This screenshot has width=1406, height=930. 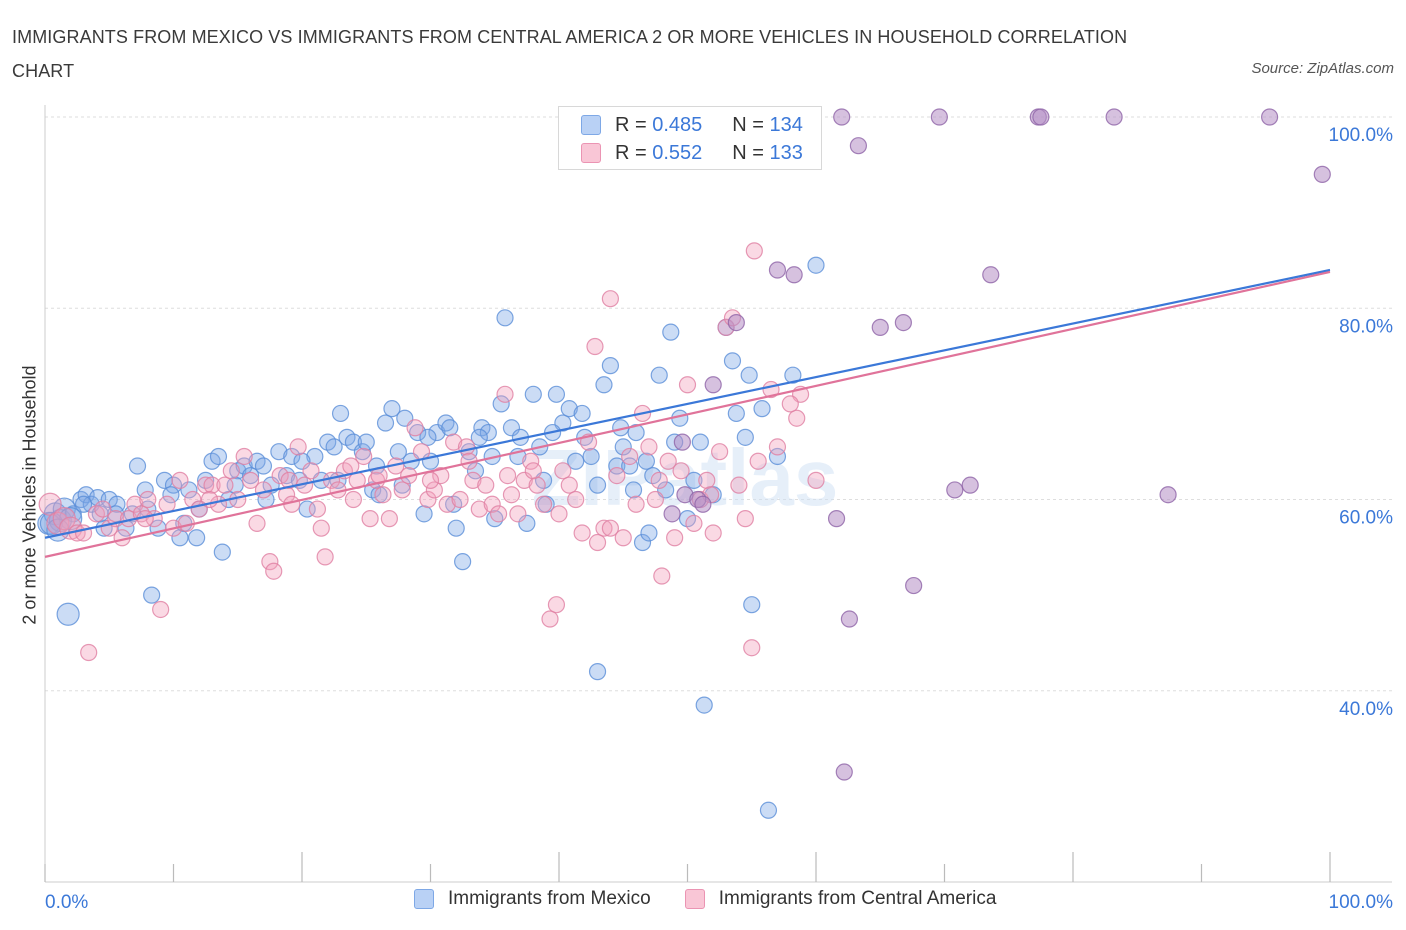 I want to click on source-label: Source: ZipAtlas.com, so click(x=1322, y=68).